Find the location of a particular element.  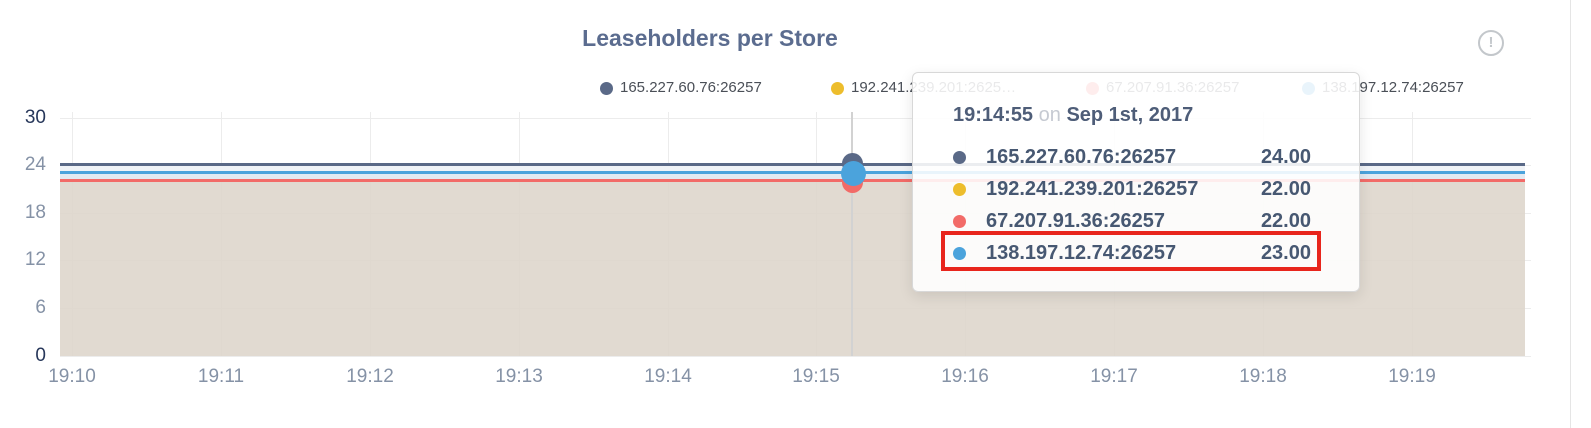

tooltip-series-value: 23.00 is located at coordinates (1285, 252).